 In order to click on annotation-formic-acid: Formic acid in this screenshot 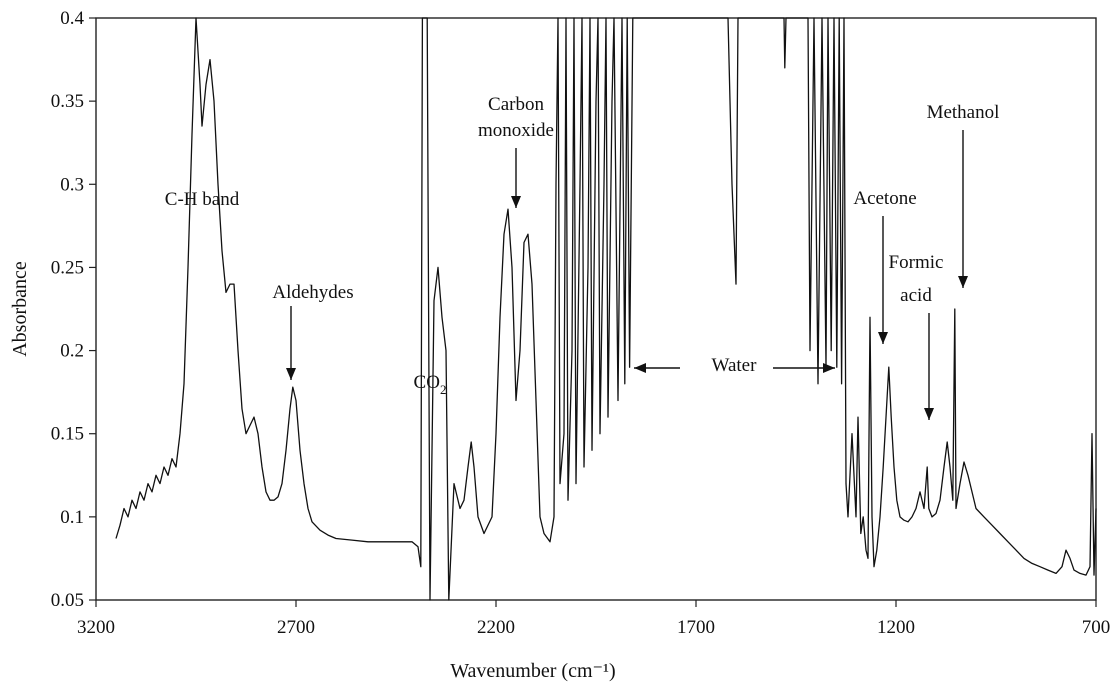, I will do `click(916, 336)`.